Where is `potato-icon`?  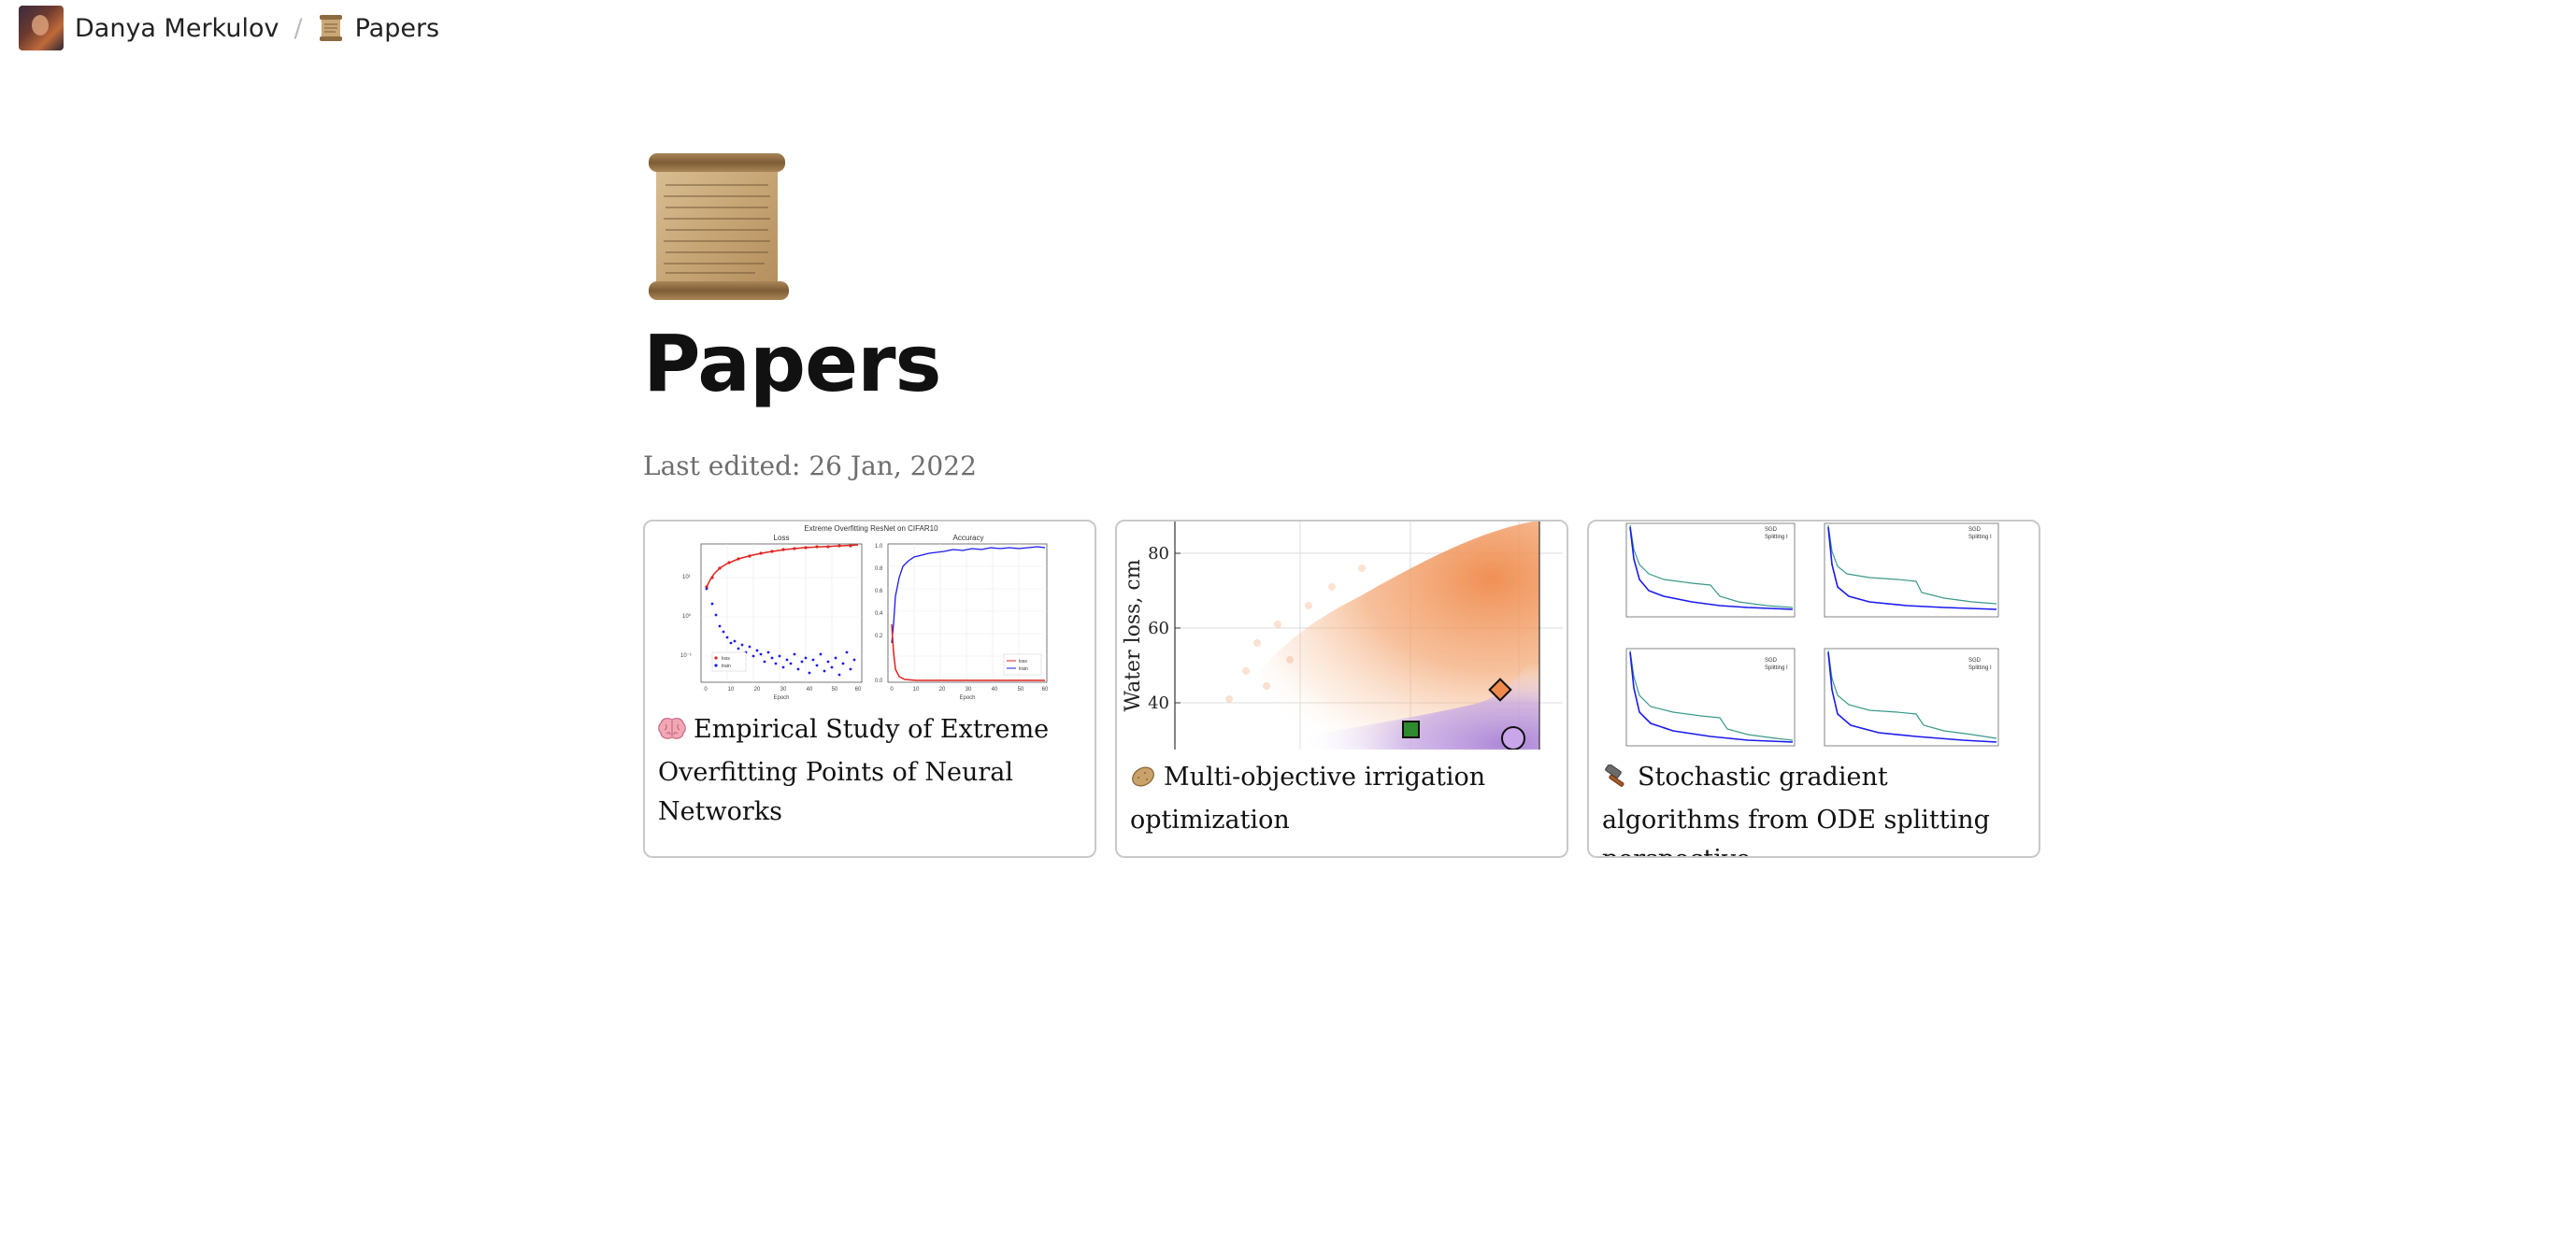
potato-icon is located at coordinates (1143, 782).